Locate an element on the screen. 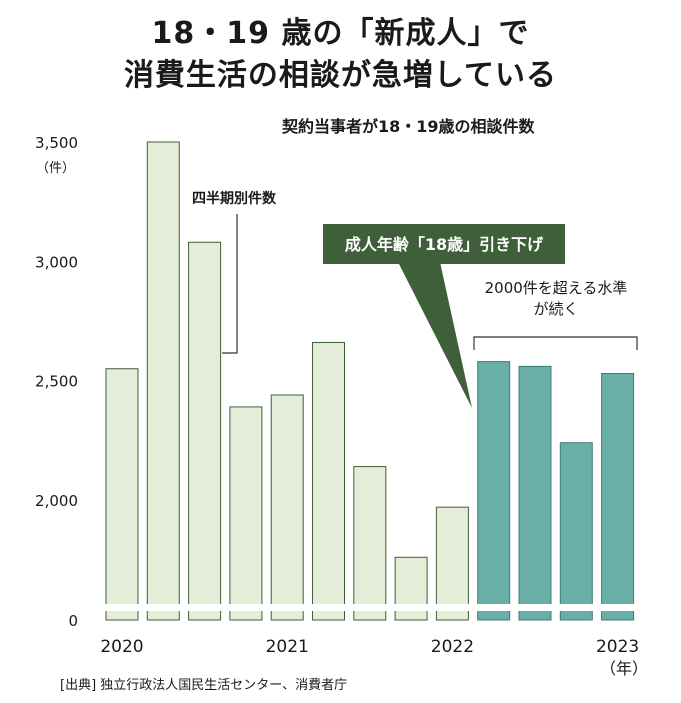 The image size is (681, 703). callout-pointer is located at coordinates (435, 335).